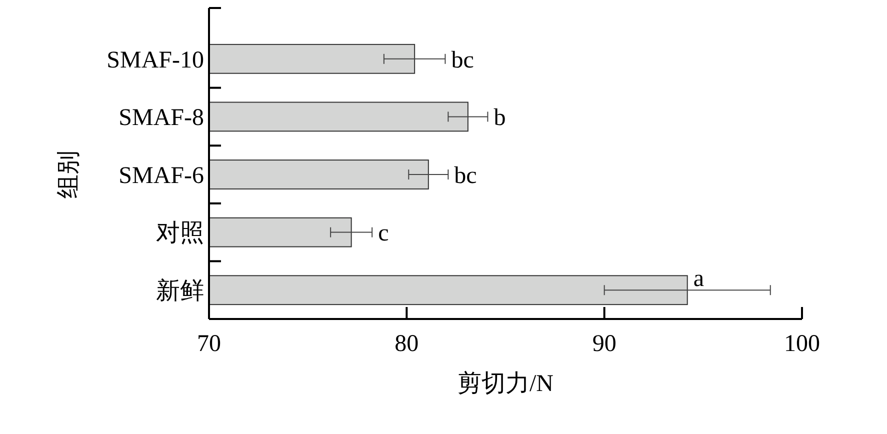  I want to click on y-tick-label: 新鲜, so click(180, 291).